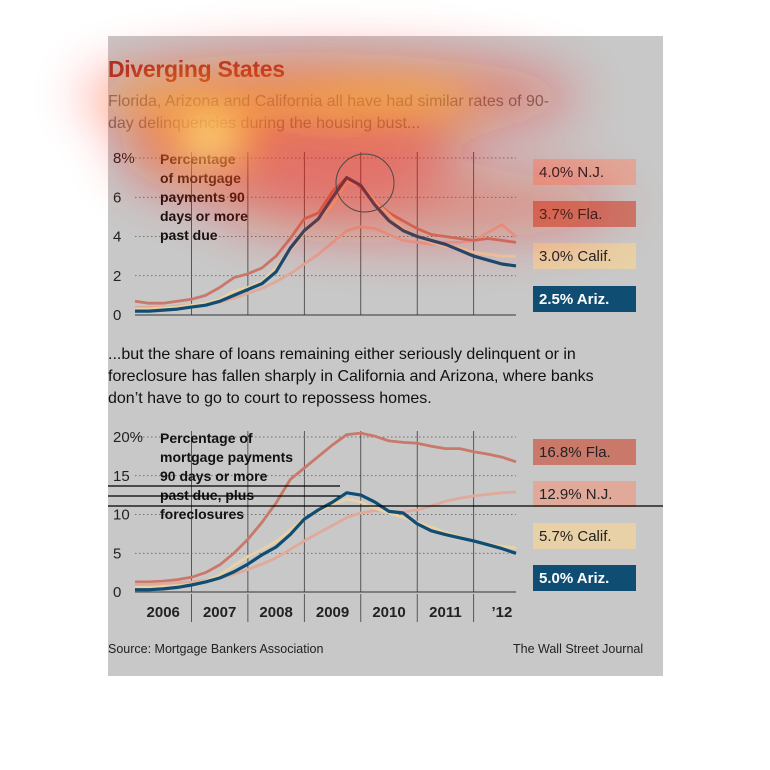 The image size is (770, 770). Describe the element at coordinates (117, 553) in the screenshot. I see `y-tick-label-1-3: 5` at that location.